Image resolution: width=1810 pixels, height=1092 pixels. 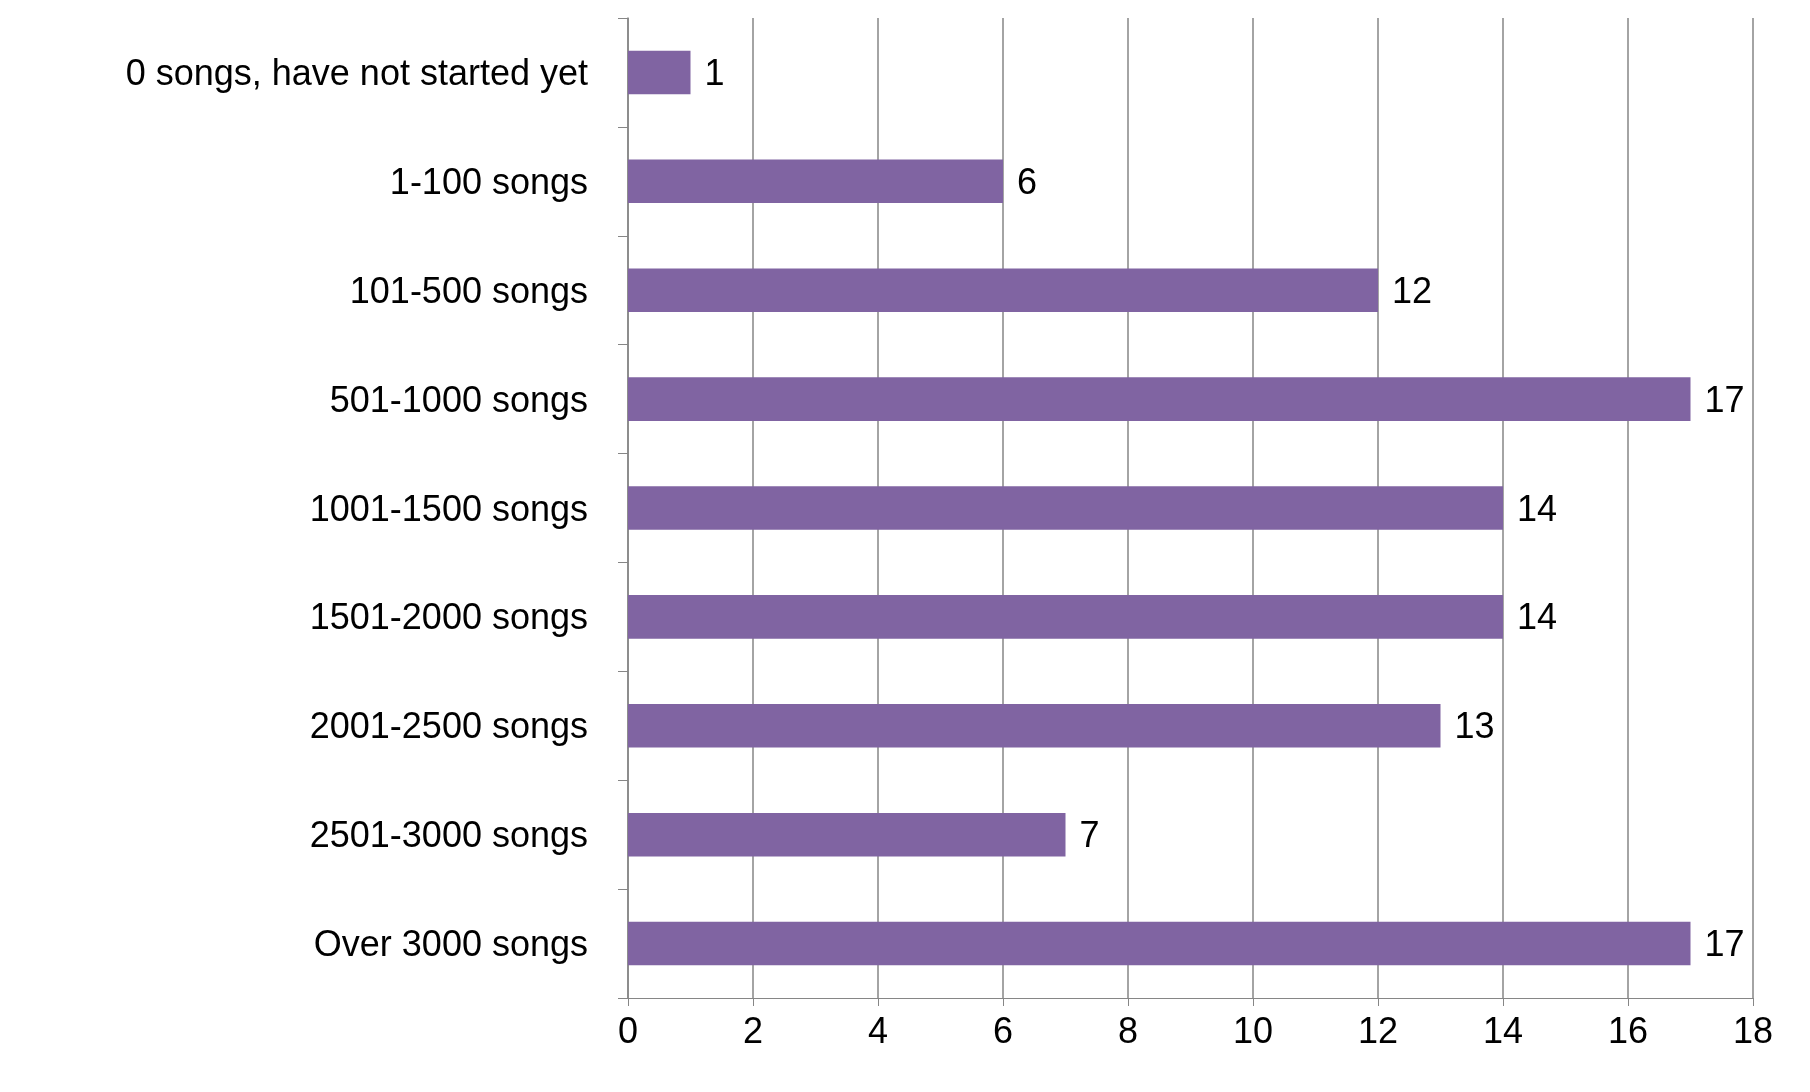 What do you see at coordinates (878, 1030) in the screenshot?
I see `x-tick-label: 4` at bounding box center [878, 1030].